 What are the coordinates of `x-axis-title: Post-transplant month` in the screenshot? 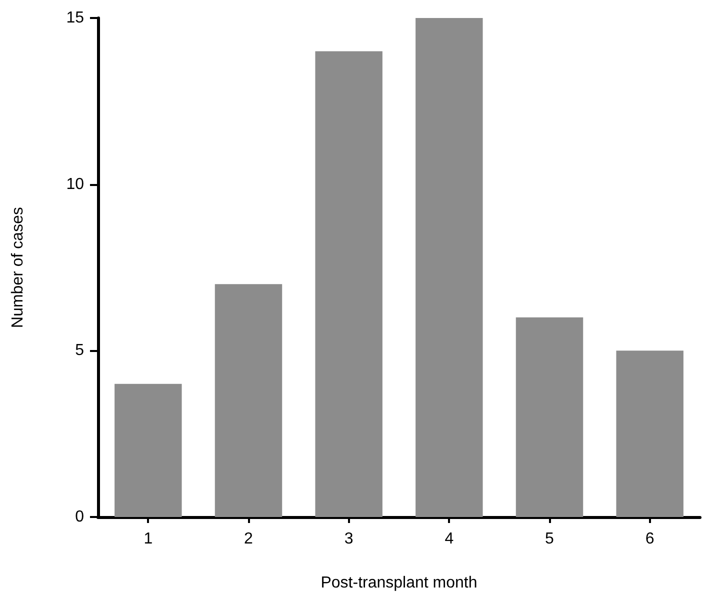 It's located at (399, 583).